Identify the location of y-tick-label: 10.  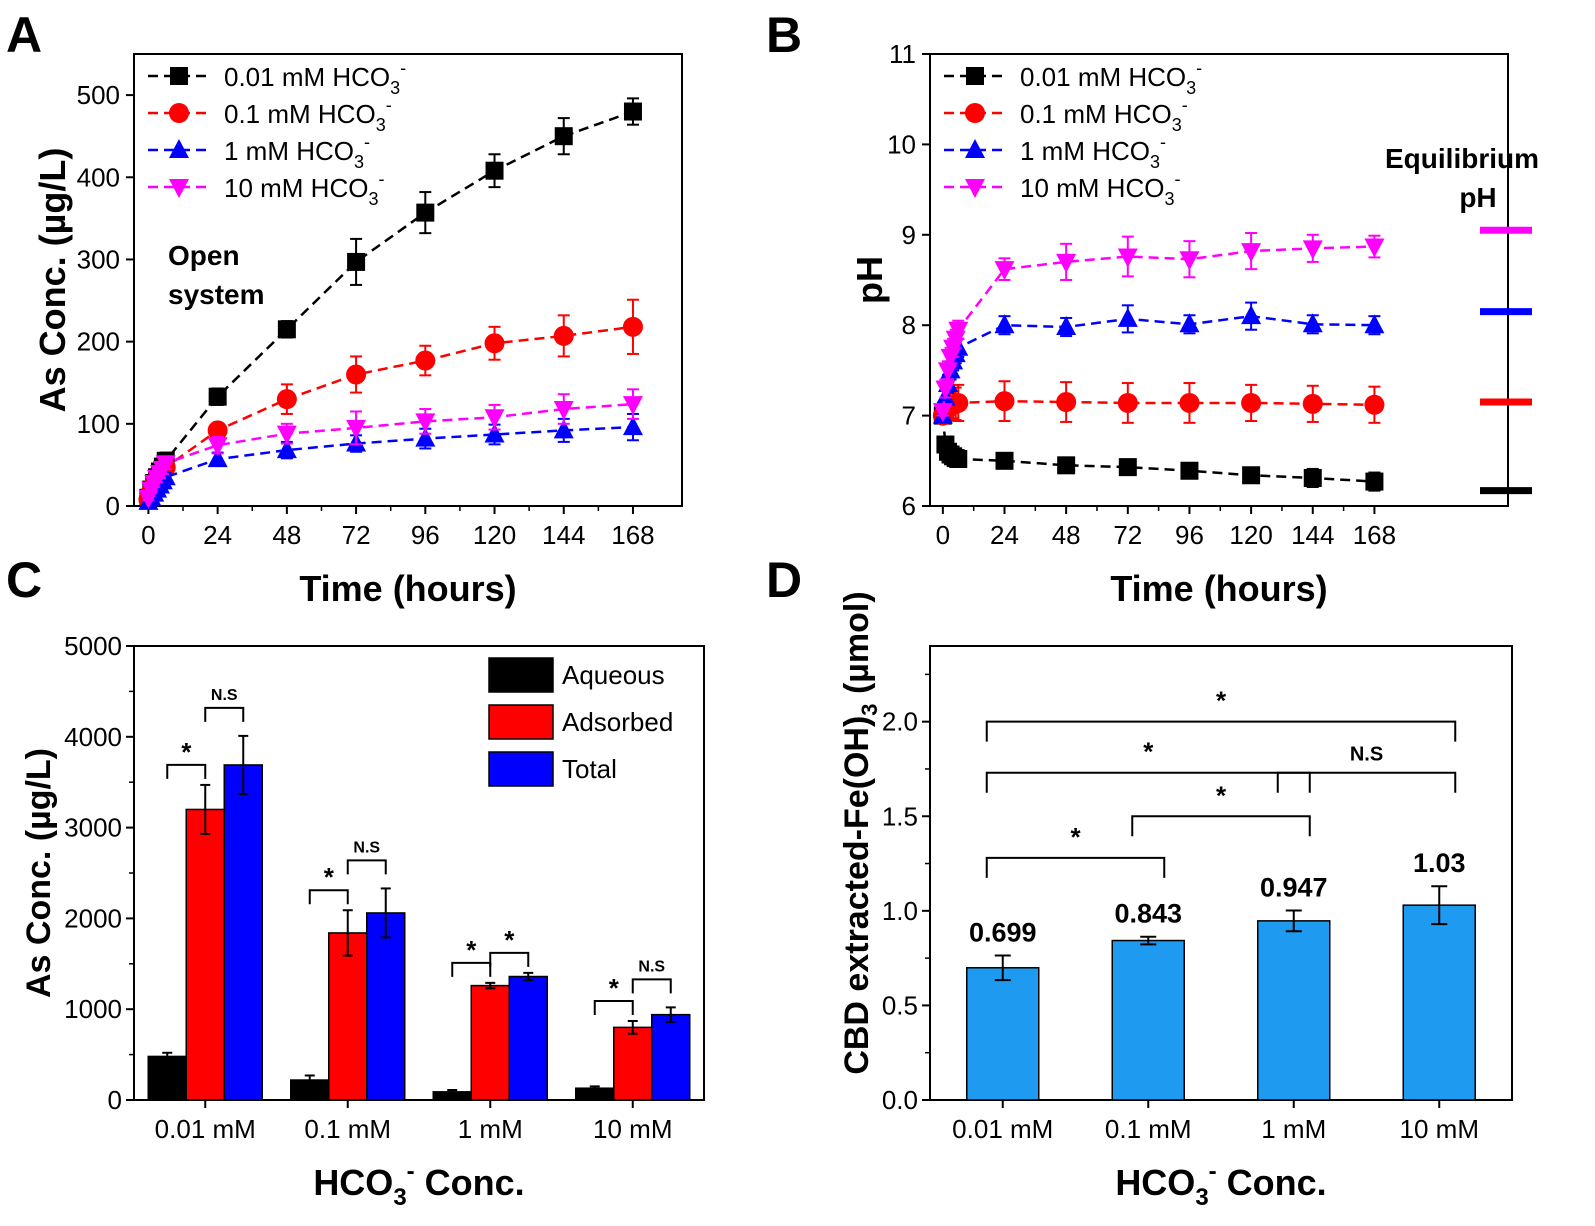
(901, 144).